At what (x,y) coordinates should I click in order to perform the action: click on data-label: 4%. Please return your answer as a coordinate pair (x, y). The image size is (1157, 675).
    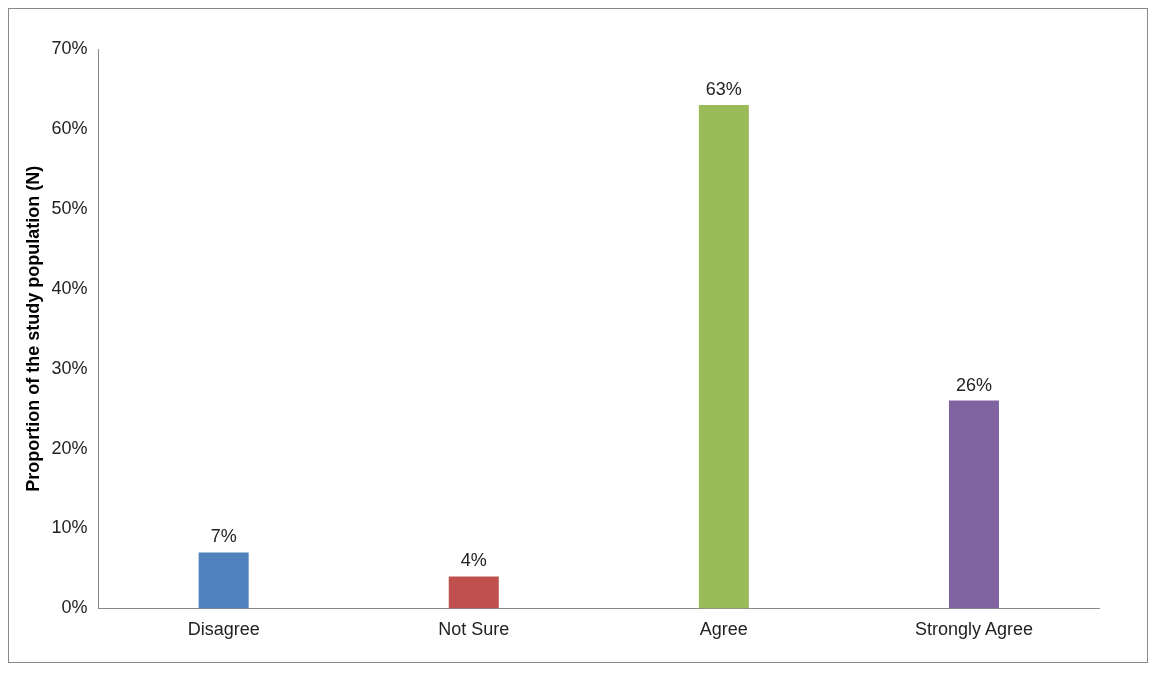
    Looking at the image, I should click on (473, 560).